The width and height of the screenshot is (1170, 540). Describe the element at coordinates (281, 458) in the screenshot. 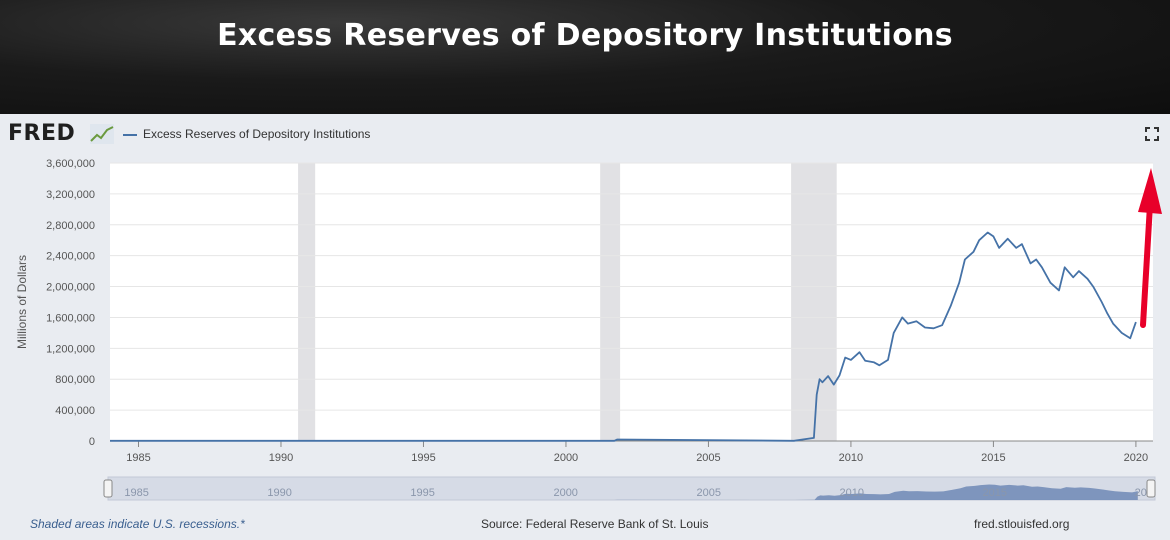

I see `x-tick-label: 1990` at that location.